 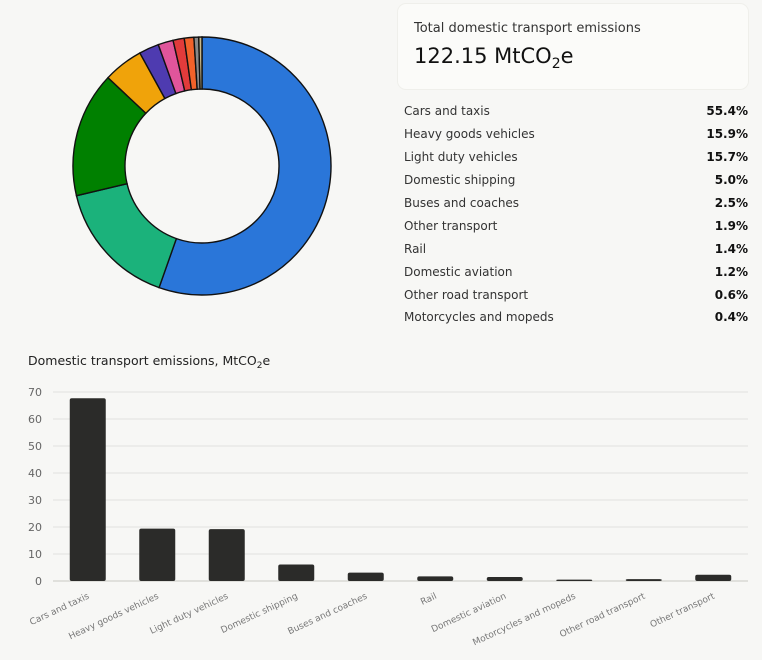 I want to click on bar-buses-and-coaches, so click(x=365, y=576).